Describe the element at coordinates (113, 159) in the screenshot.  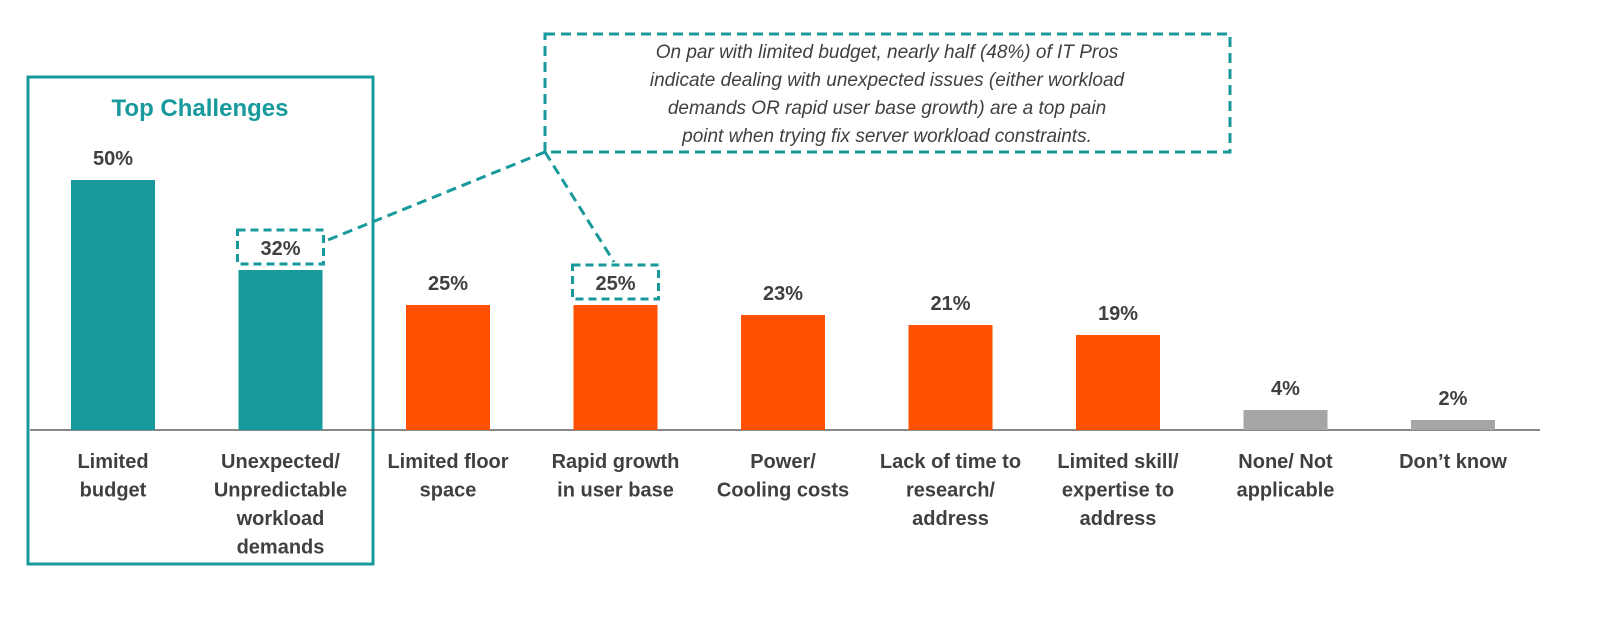
I see `value-label: 50%` at that location.